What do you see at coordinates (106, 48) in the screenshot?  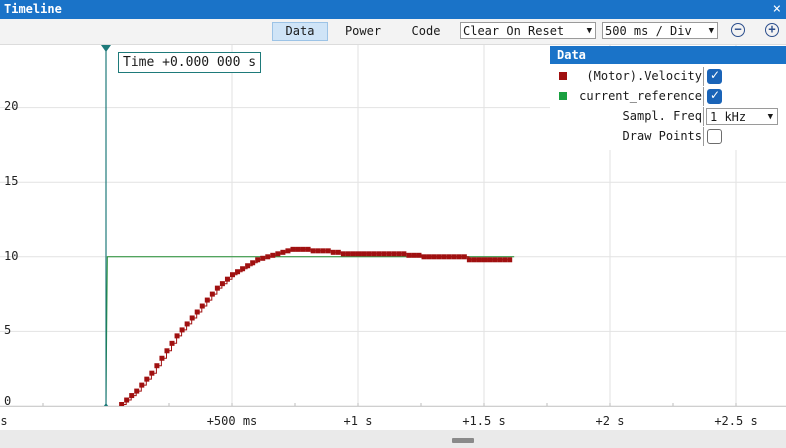 I see `cursor-top-marker-icon` at bounding box center [106, 48].